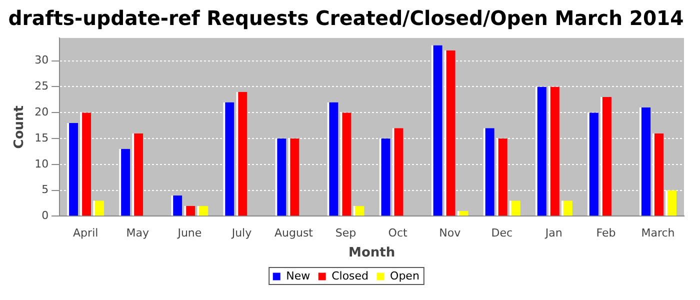  What do you see at coordinates (20, 127) in the screenshot?
I see `y-axis-title: Count` at bounding box center [20, 127].